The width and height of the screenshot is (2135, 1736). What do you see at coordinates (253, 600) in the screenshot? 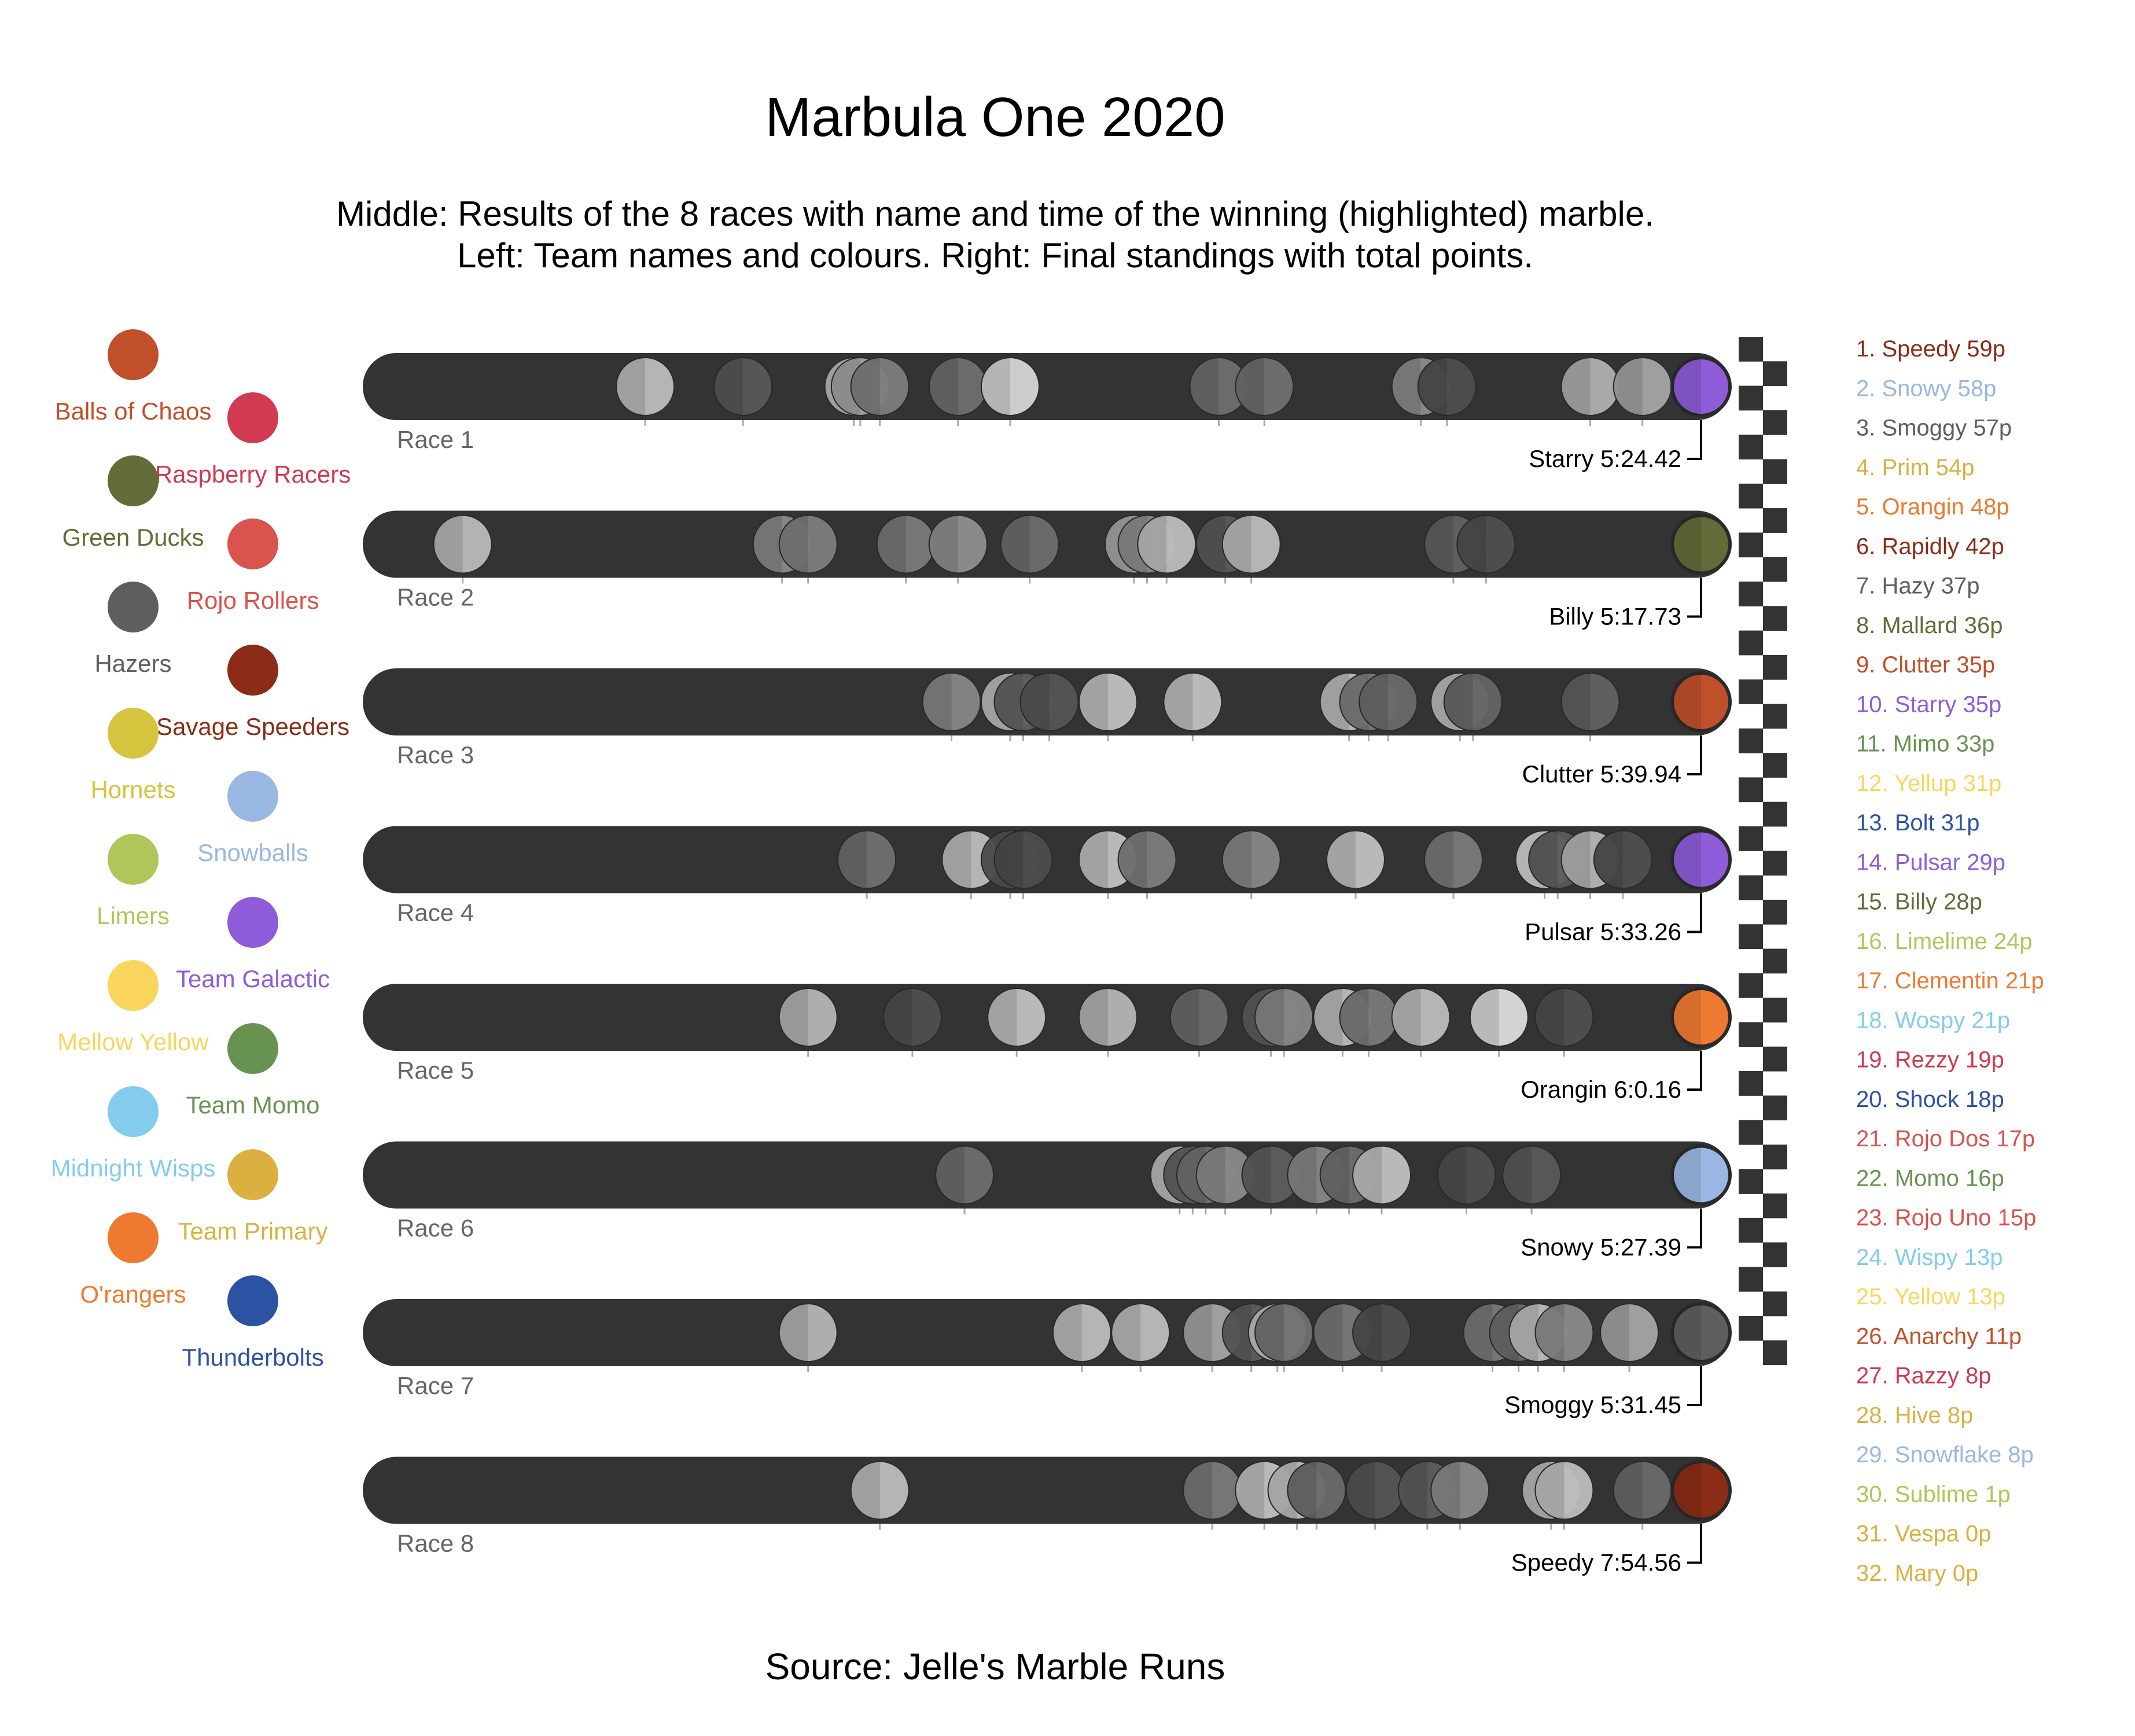
I see `team-name: Rojo Rollers` at bounding box center [253, 600].